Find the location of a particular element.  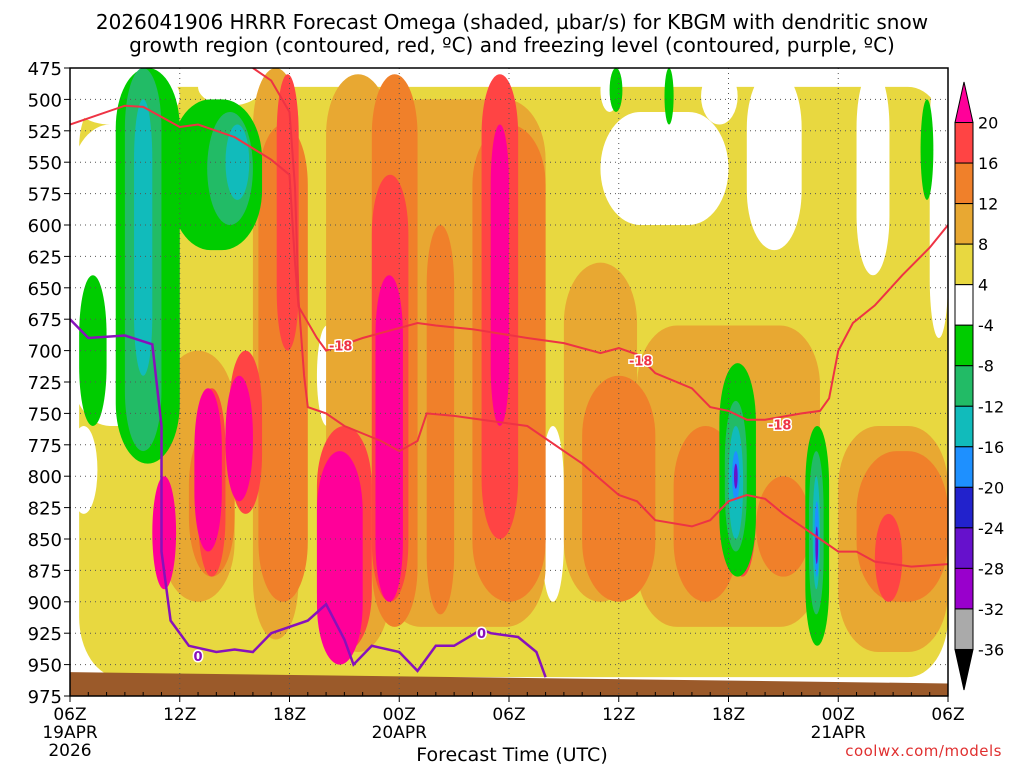

colorbar-label-5: -4 is located at coordinates (986, 325).